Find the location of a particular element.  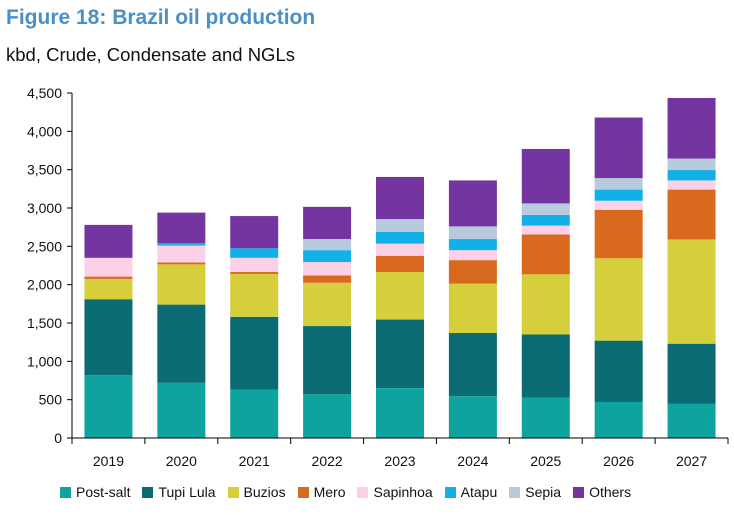

x-tick-label: 2020 is located at coordinates (181, 461).